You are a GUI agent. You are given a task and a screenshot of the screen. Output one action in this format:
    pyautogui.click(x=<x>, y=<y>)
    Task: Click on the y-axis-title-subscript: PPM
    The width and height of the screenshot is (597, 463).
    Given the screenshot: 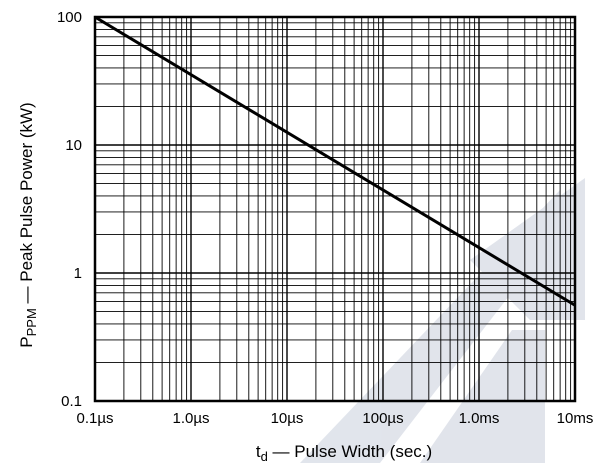 What is the action you would take?
    pyautogui.click(x=31, y=322)
    